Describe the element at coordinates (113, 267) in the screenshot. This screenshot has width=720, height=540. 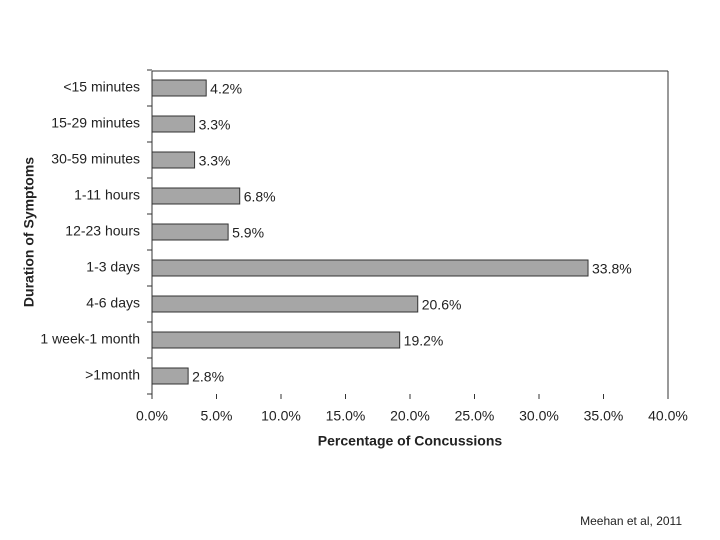
I see `y-tick-label: 1-3 days` at that location.